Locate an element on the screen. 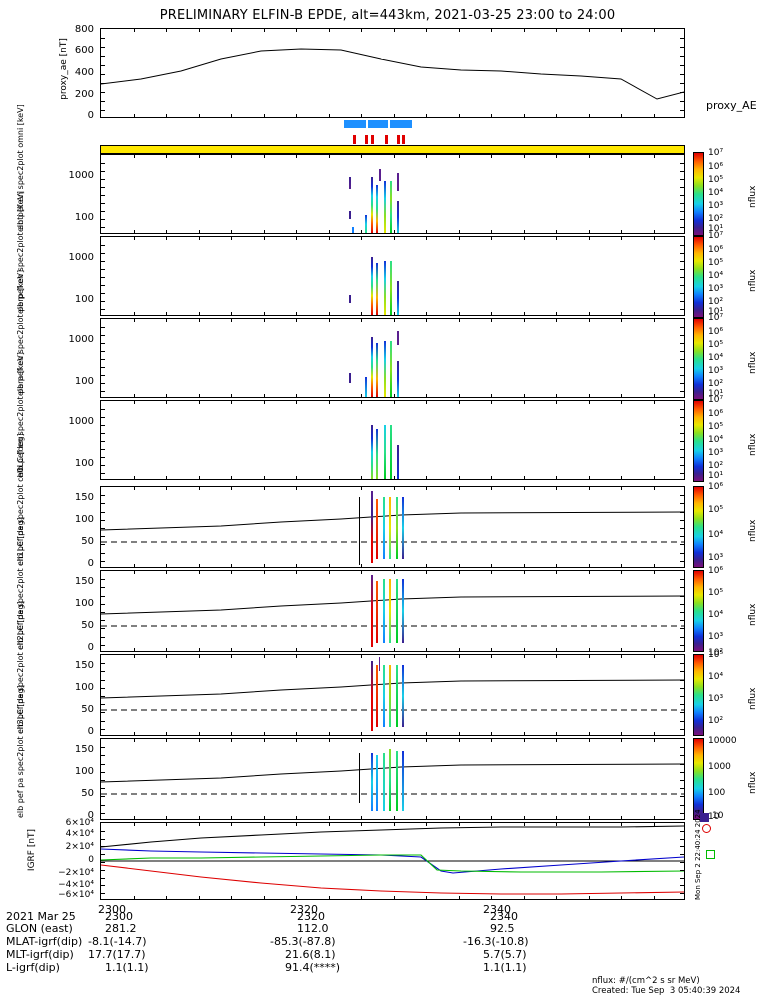 Image resolution: width=775 pixels, height=1000 pixels. en-anti-ytick-100: 100 is located at coordinates (84, 299).